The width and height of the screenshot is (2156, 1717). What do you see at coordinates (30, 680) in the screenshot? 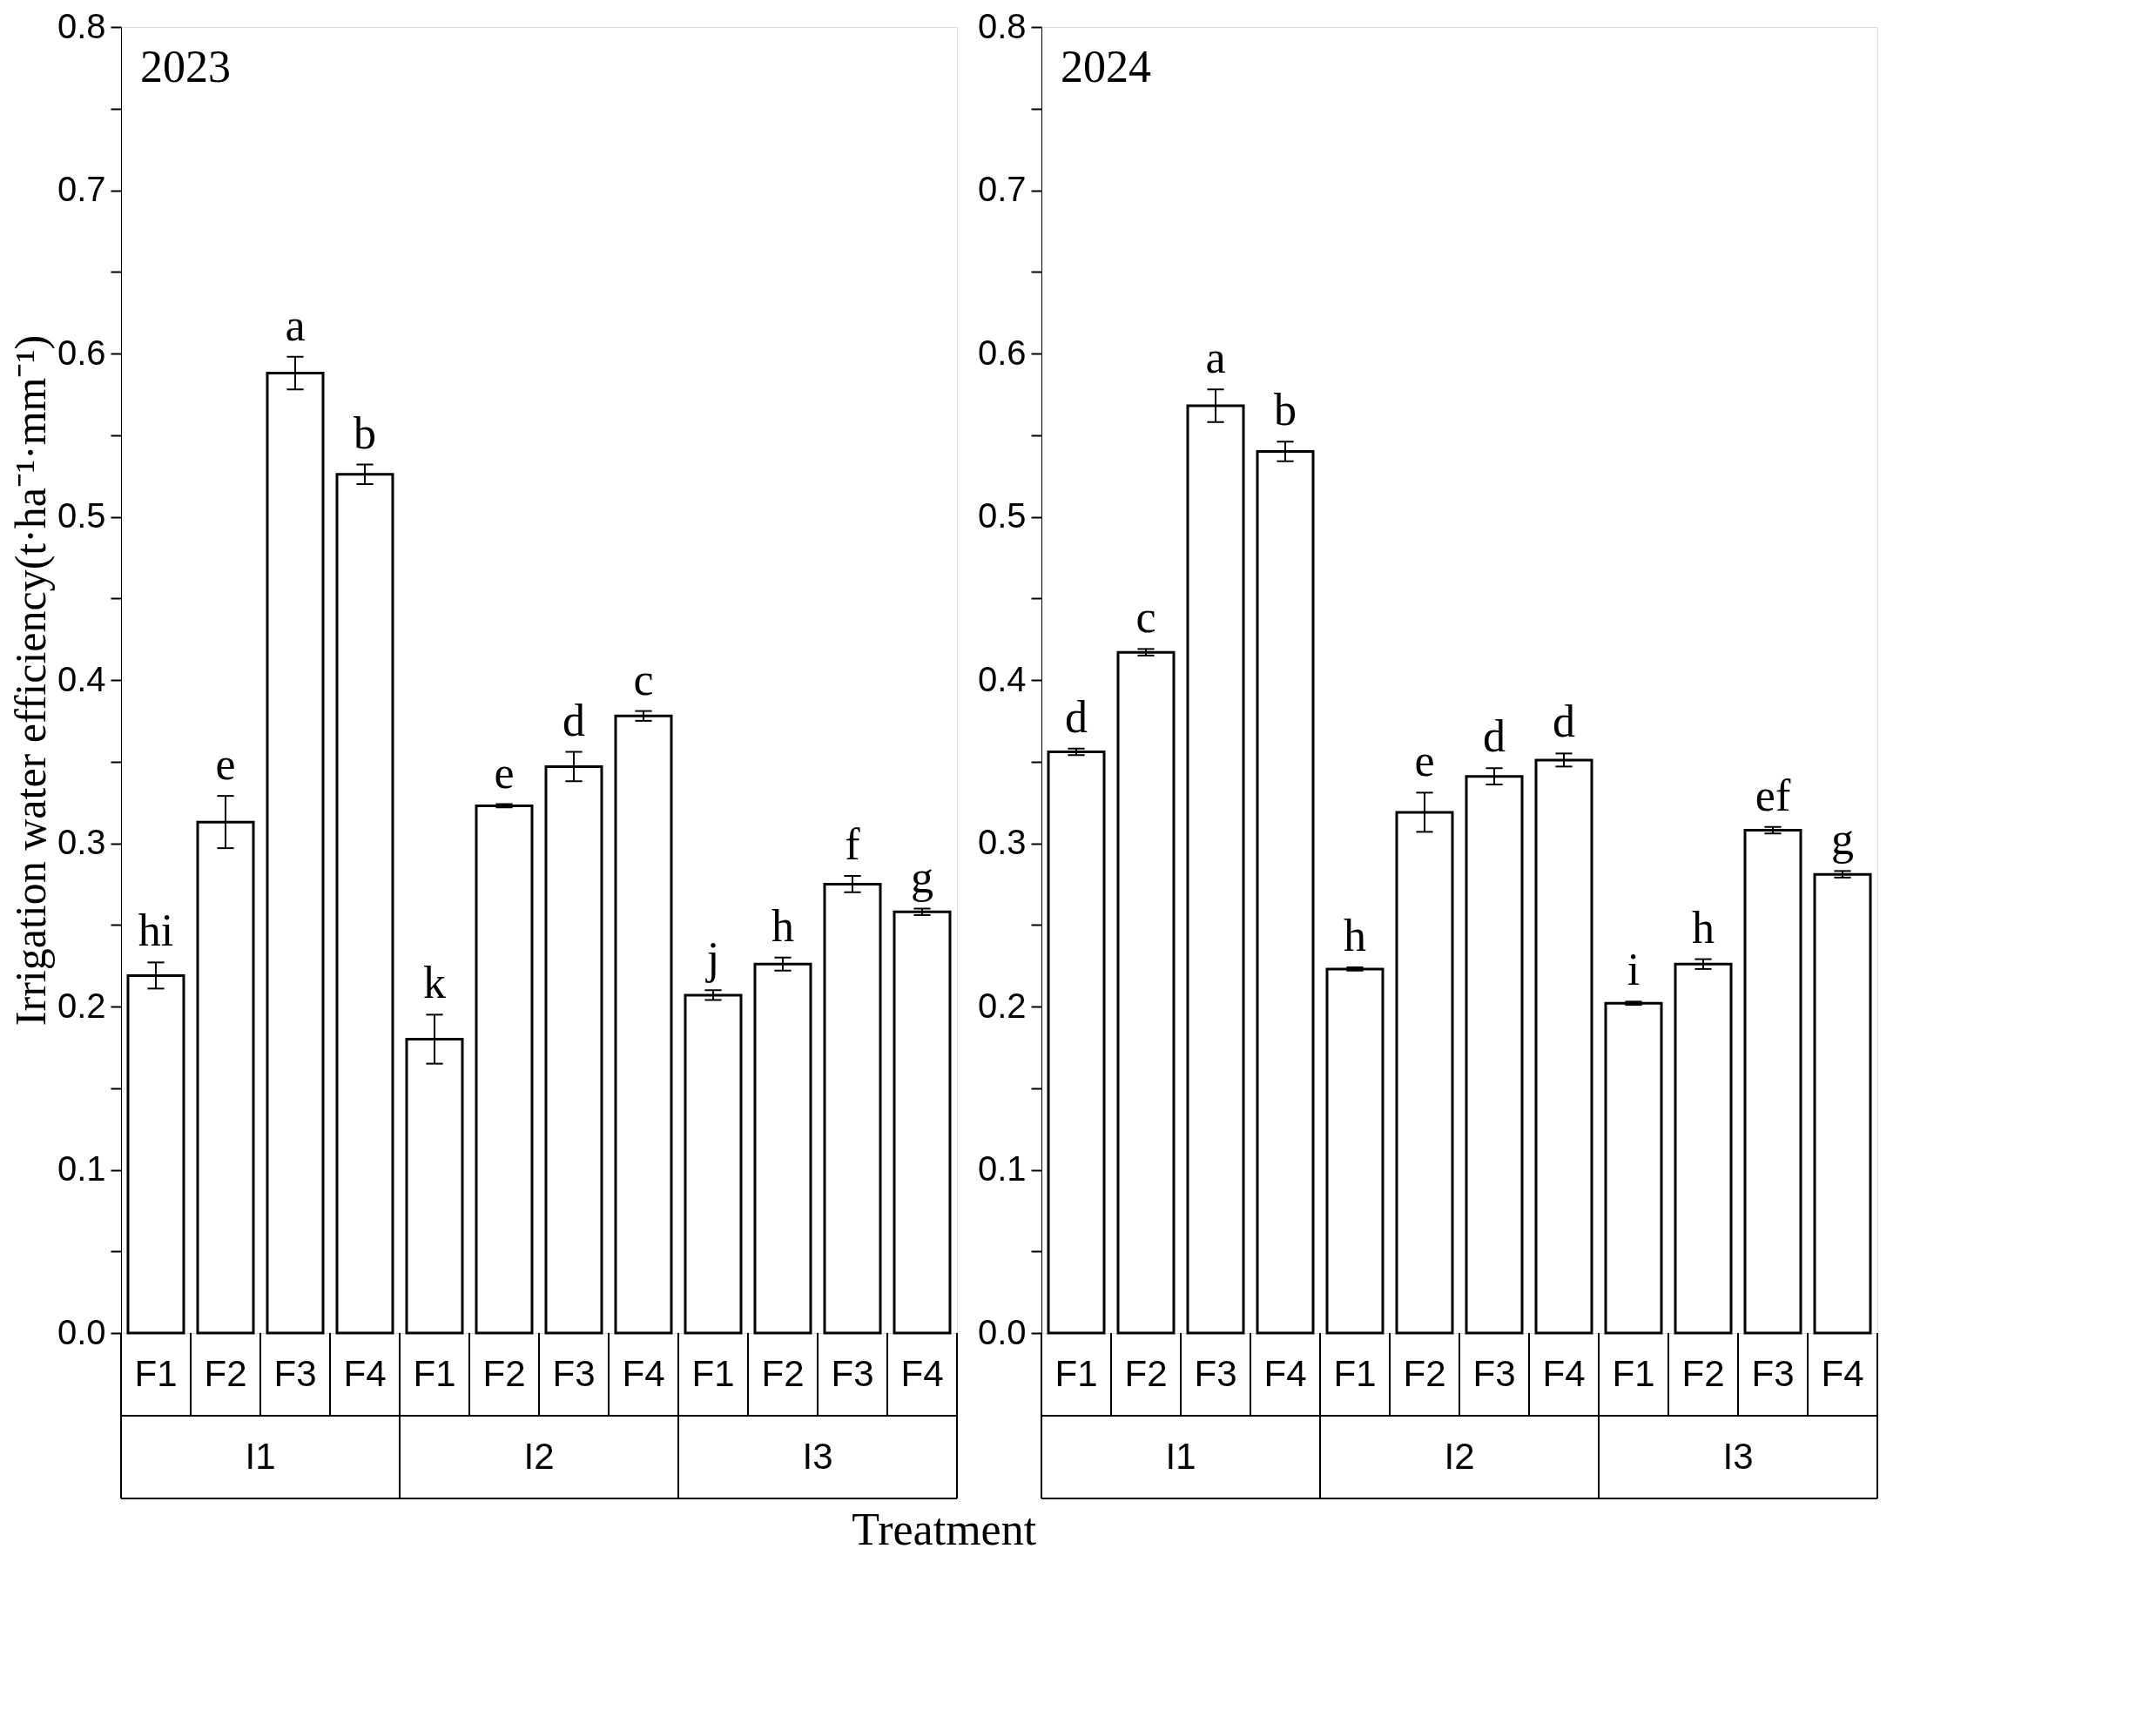
I see `y-axis-title: Irrigation water efficiency(t·ha⁻¹·mm⁻¹)` at bounding box center [30, 680].